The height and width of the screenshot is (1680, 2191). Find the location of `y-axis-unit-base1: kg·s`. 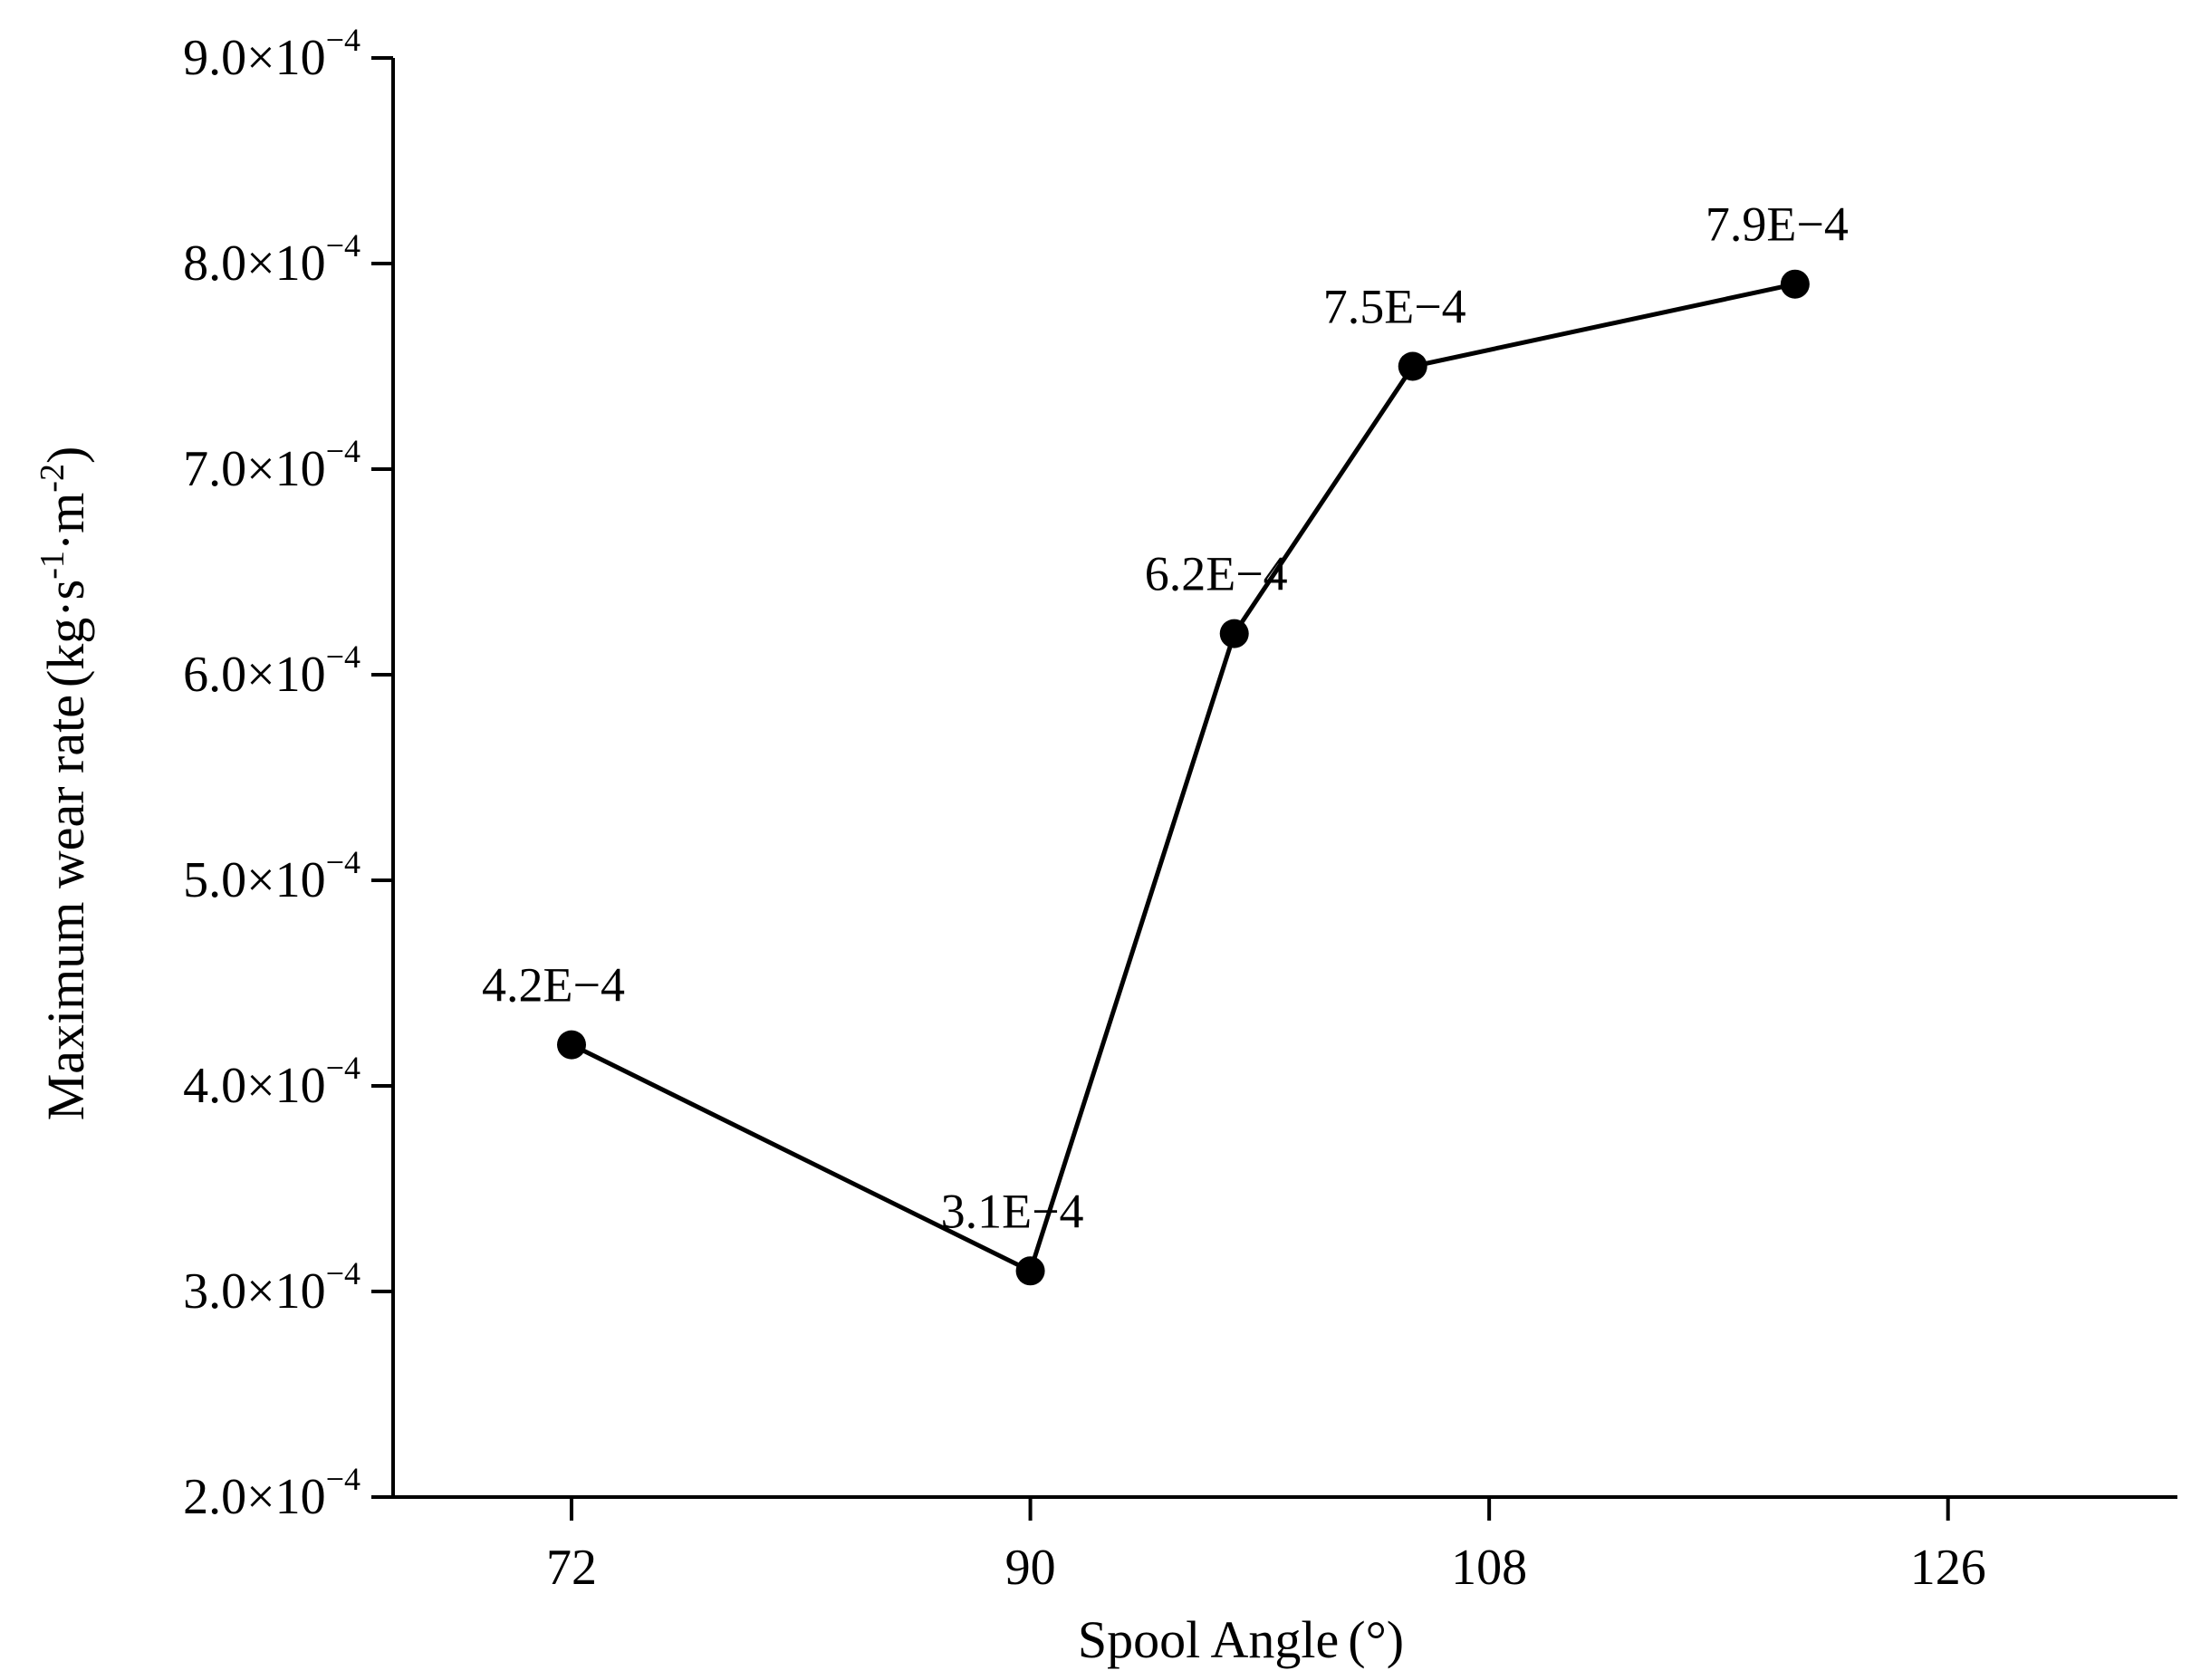

y-axis-unit-base1: kg·s is located at coordinates (65, 625).